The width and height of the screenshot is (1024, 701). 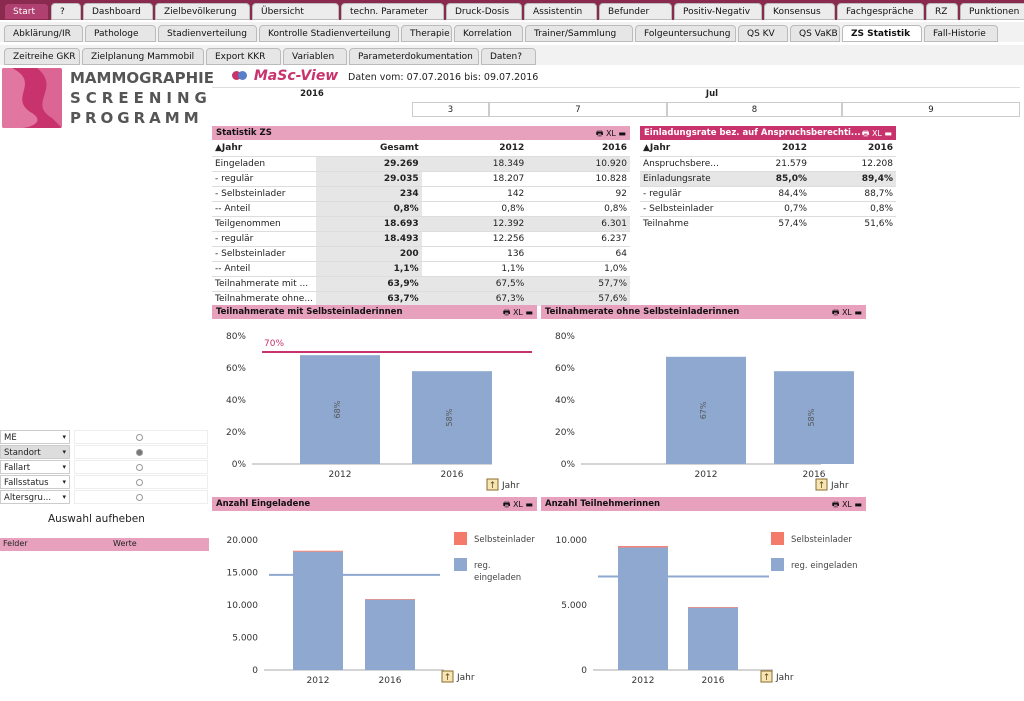 I want to click on tab-fachgespräche: Fachgespräche, so click(x=880, y=11).